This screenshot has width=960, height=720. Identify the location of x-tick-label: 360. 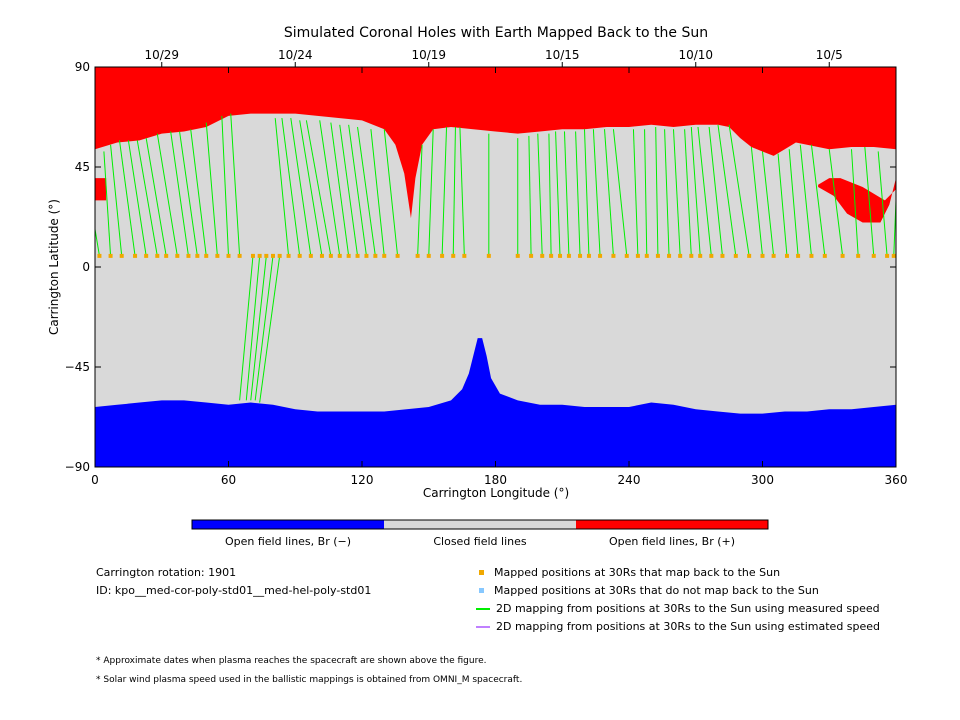
(896, 480).